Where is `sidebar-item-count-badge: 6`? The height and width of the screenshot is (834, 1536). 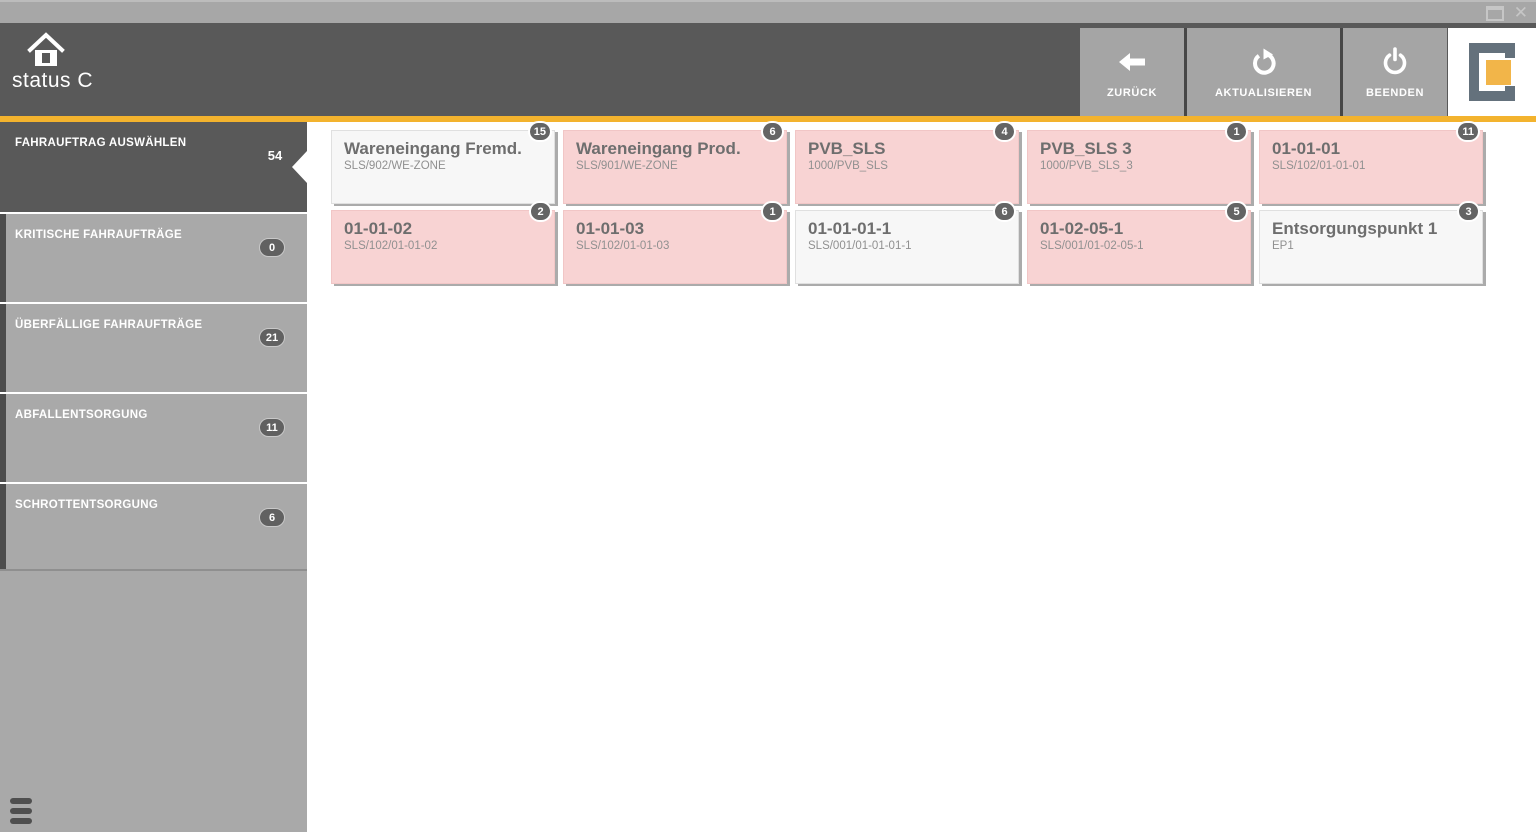
sidebar-item-count-badge: 6 is located at coordinates (272, 517).